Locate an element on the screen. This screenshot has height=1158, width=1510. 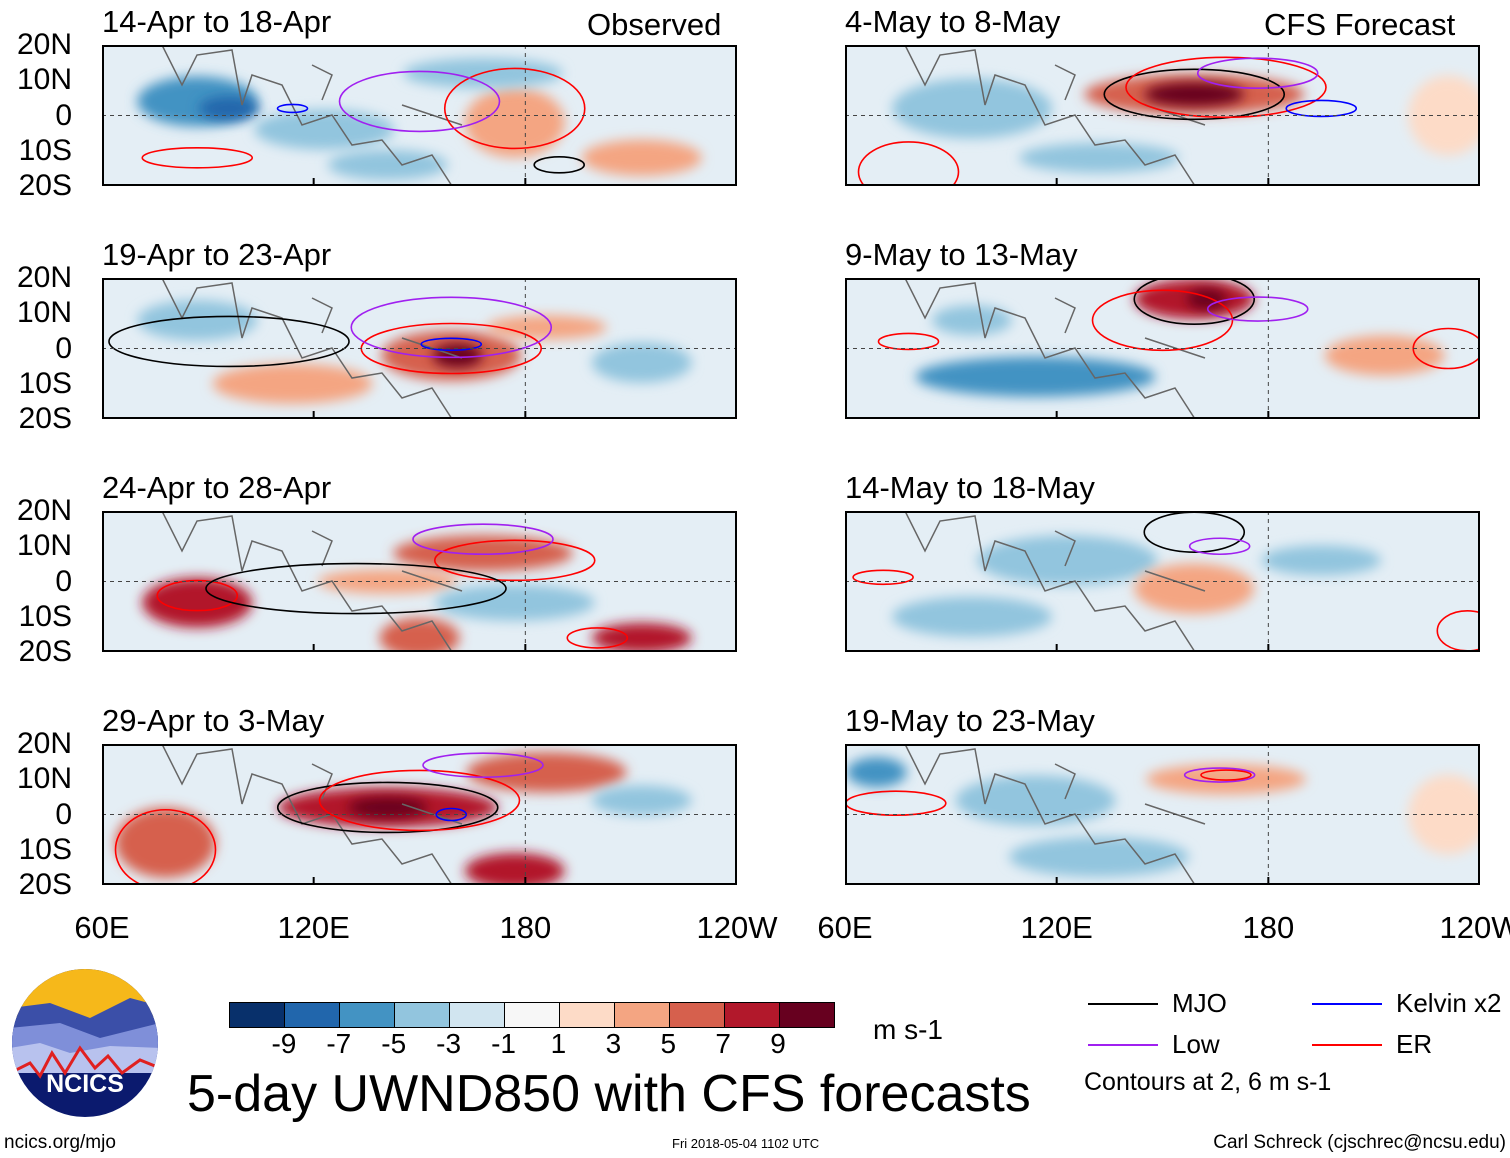
legend-item-low: Low is located at coordinates (1154, 1044).